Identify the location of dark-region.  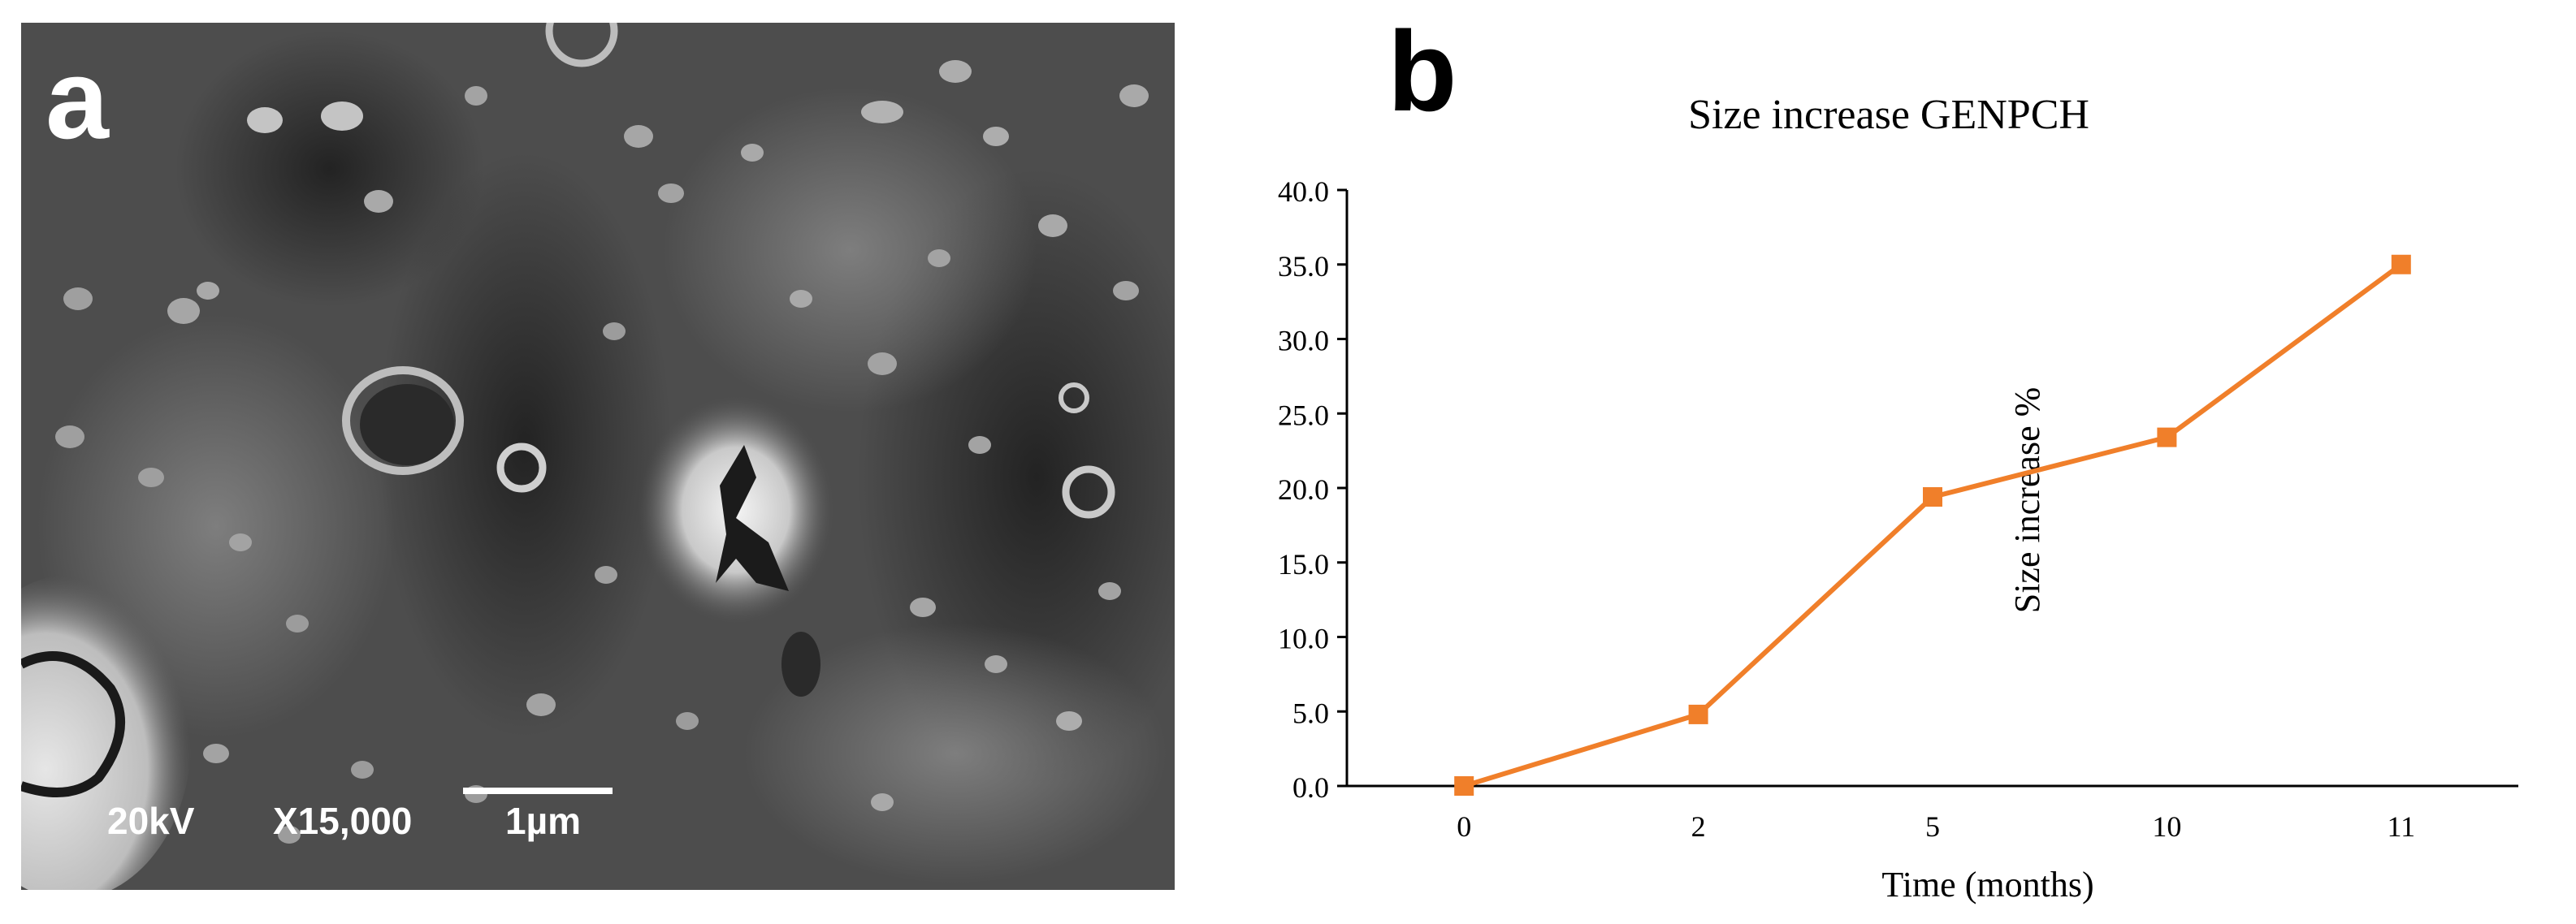
(329, 169).